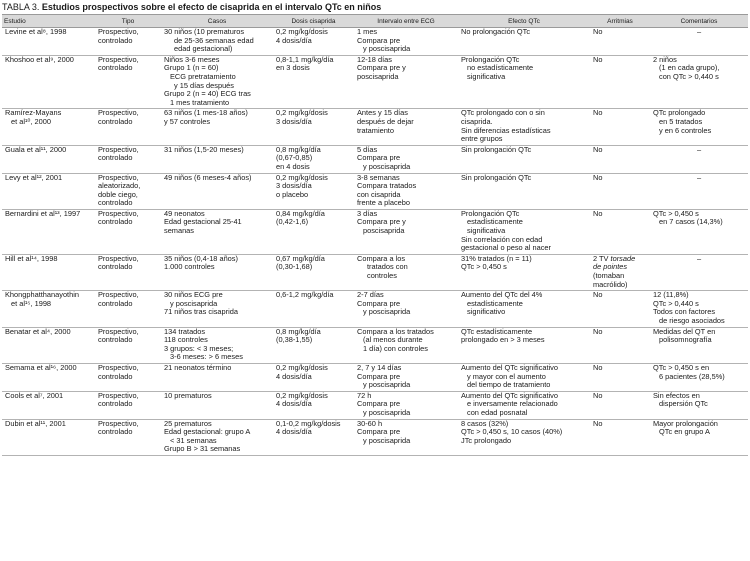  What do you see at coordinates (692, 376) in the screenshot?
I see `cell-line: 6 pacientes (28,5%)` at bounding box center [692, 376].